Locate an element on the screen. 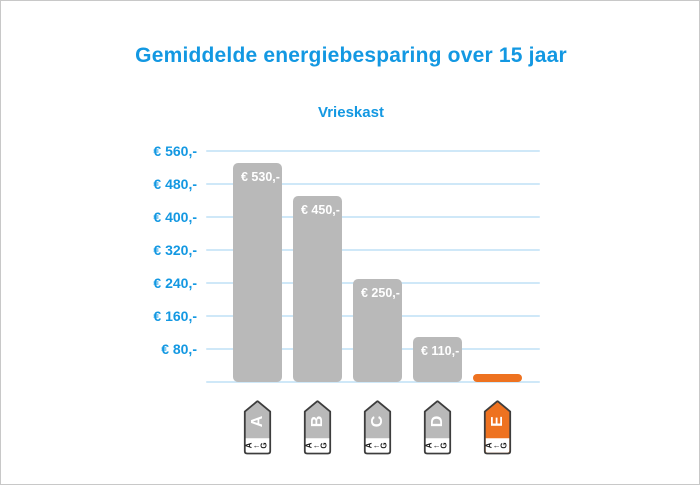  energy-class-letter: E is located at coordinates (496, 421).